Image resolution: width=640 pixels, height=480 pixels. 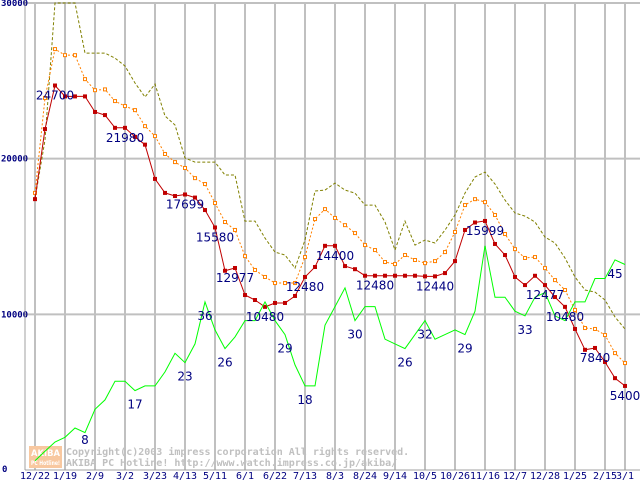 What do you see at coordinates (215, 475) in the screenshot?
I see `x-tick-label: 5/11` at bounding box center [215, 475].